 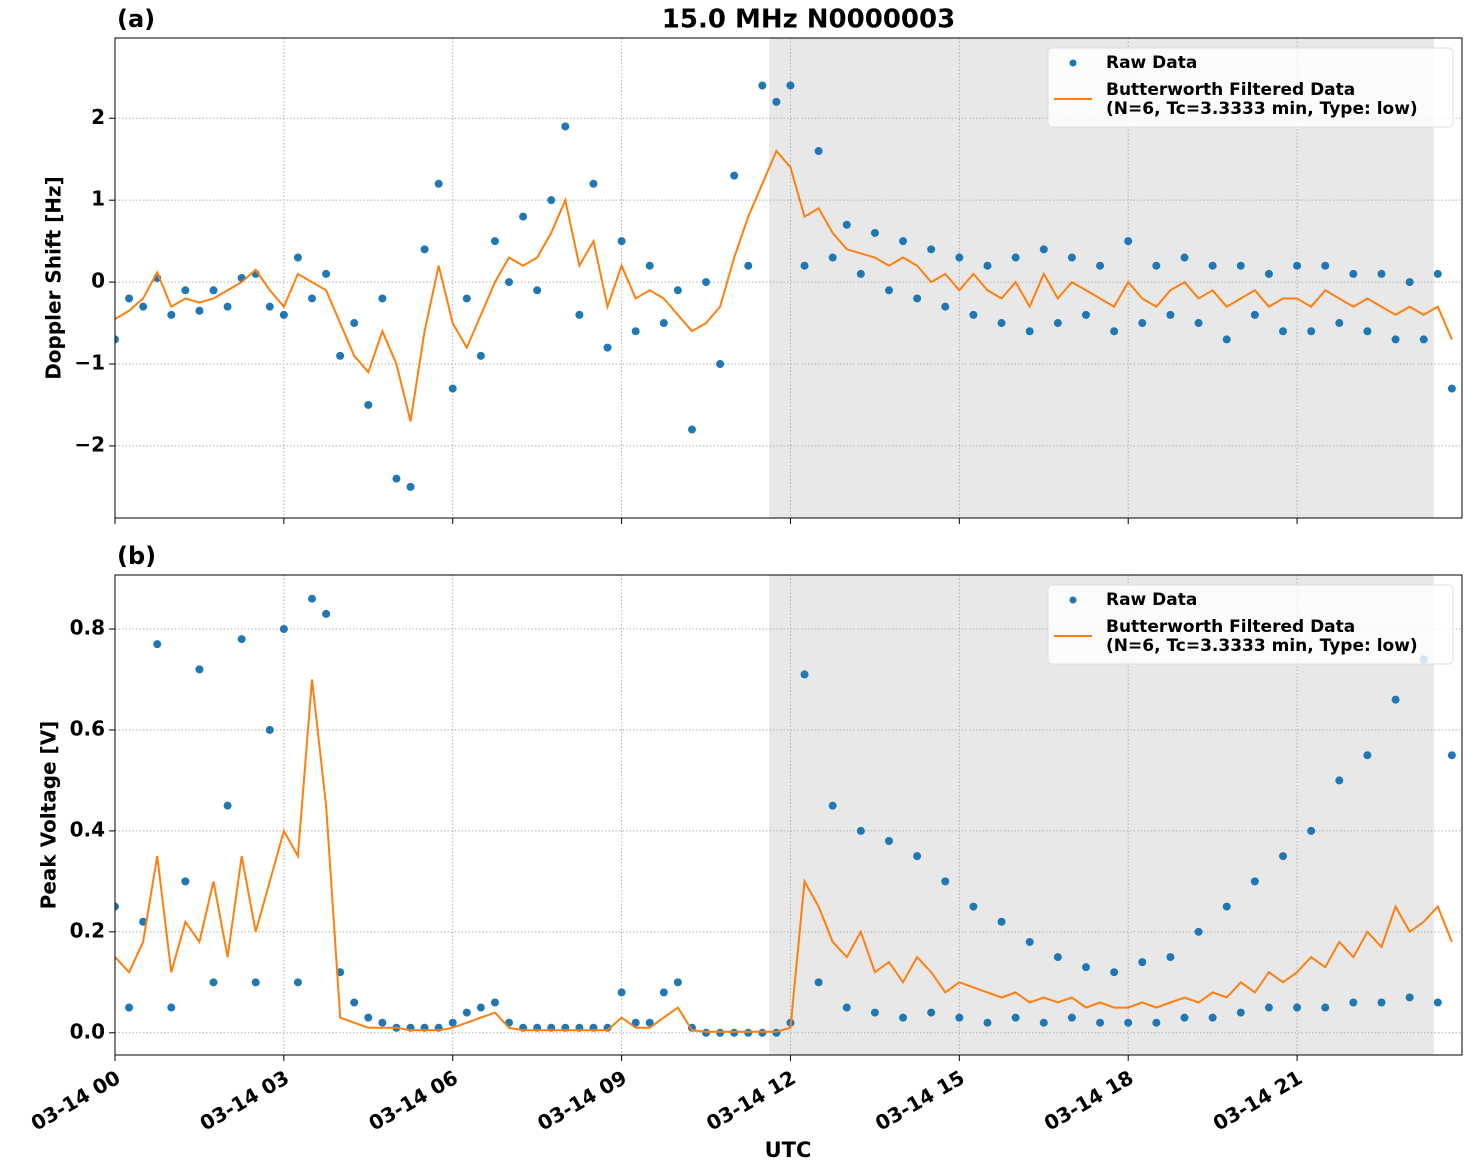 What do you see at coordinates (808, 20) in the screenshot?
I see `chart-title: 15.0 MHz N0000003` at bounding box center [808, 20].